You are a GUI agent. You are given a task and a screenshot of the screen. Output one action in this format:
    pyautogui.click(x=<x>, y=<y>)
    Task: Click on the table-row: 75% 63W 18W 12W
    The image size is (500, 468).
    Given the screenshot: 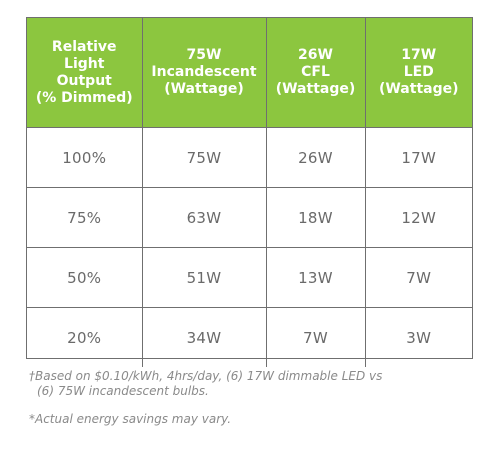 What is the action you would take?
    pyautogui.click(x=249, y=217)
    